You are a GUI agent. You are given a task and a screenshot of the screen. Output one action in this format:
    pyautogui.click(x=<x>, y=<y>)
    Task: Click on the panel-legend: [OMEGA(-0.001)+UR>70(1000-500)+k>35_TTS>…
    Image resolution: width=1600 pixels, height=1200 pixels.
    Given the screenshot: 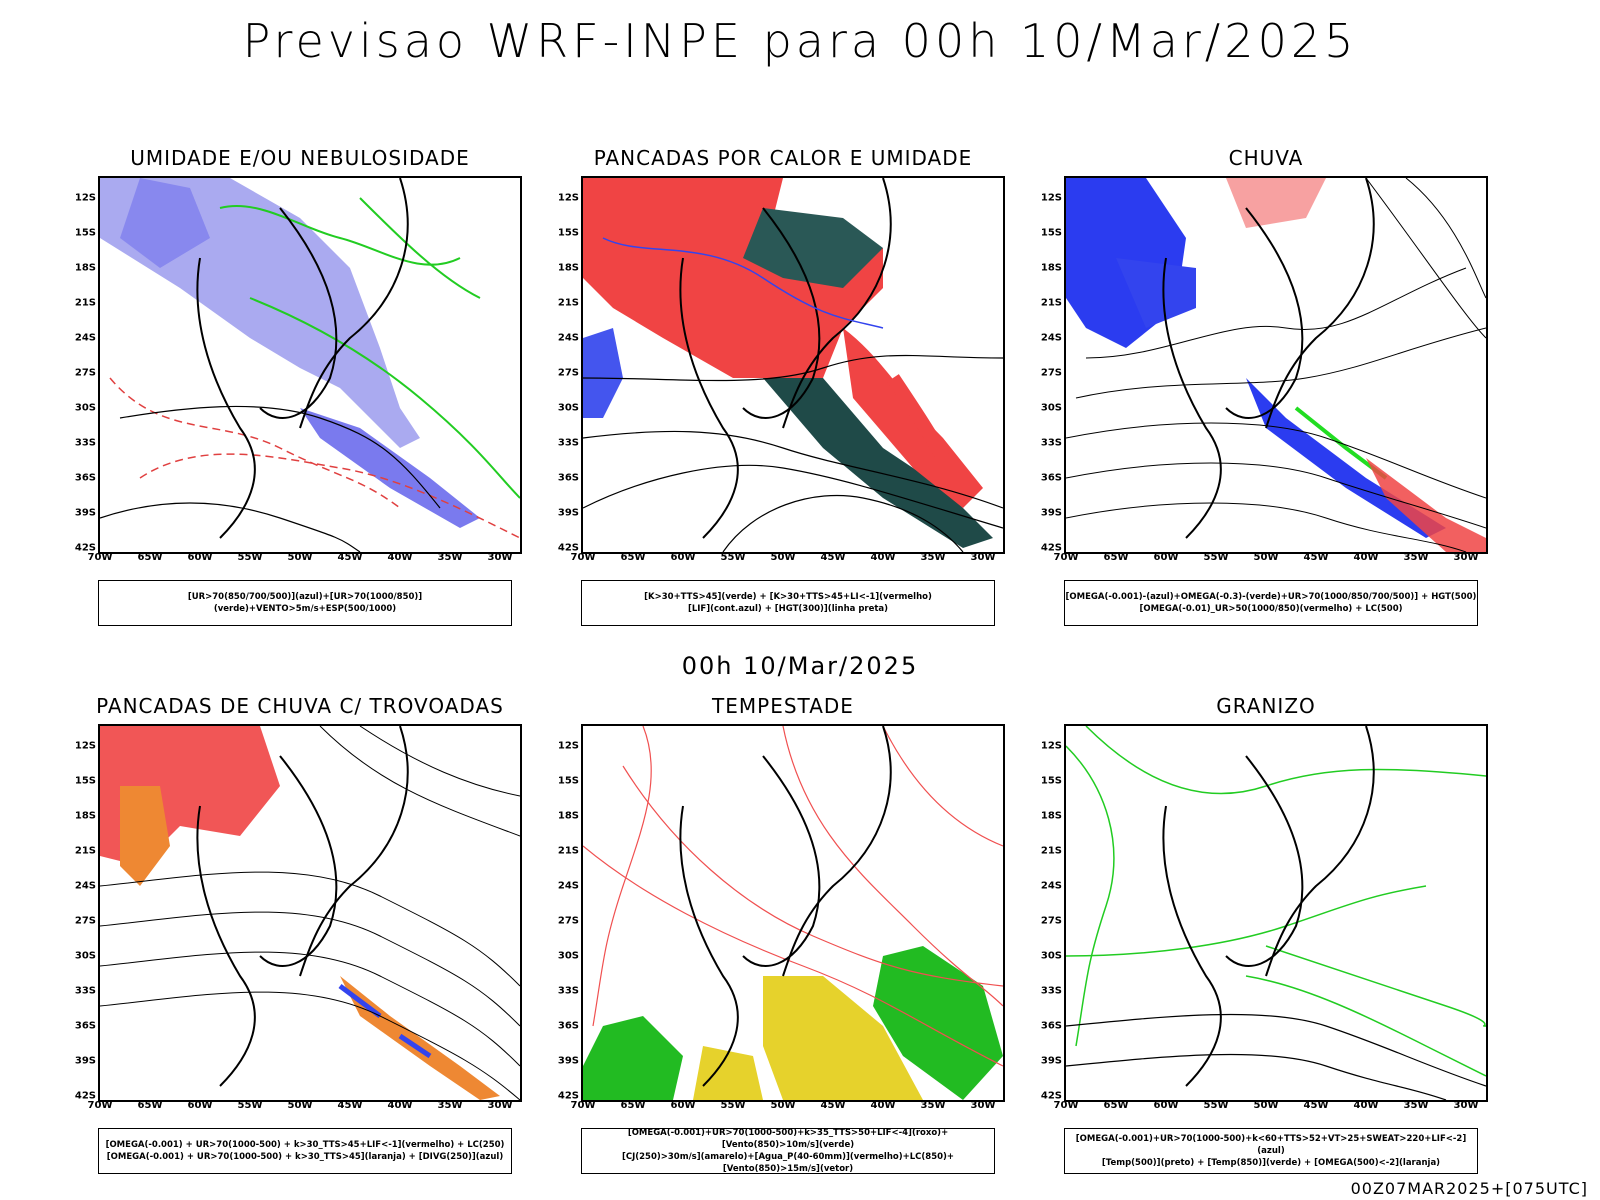 What is the action you would take?
    pyautogui.click(x=788, y=1151)
    